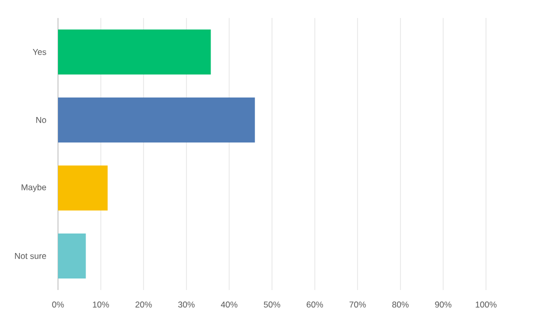 This screenshot has width=549, height=328. What do you see at coordinates (314, 305) in the screenshot?
I see `x-tick-label: 60%` at bounding box center [314, 305].